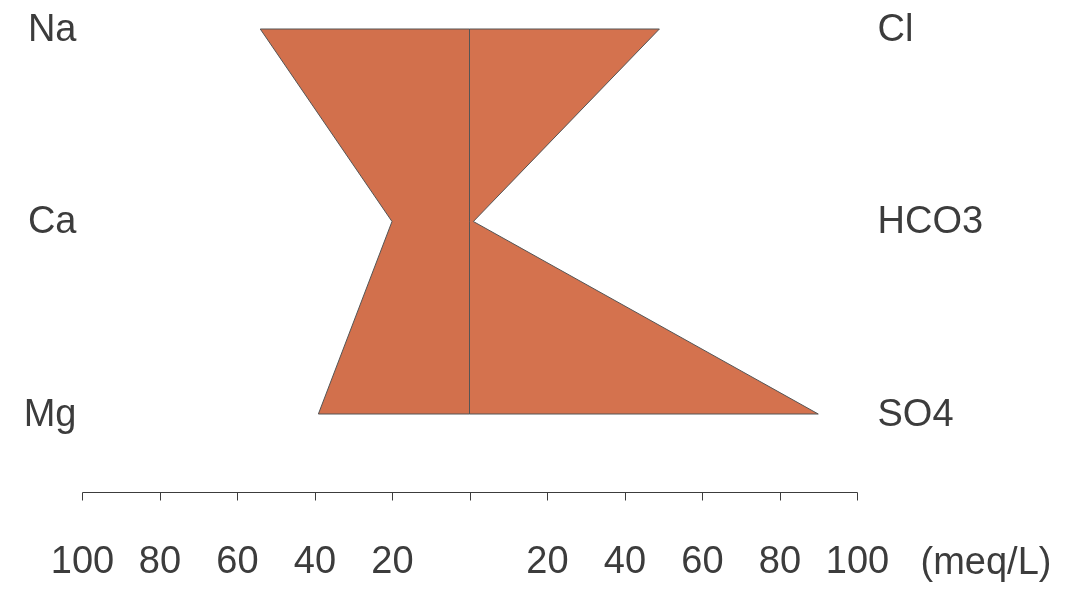  I want to click on y-tick-label: Na, so click(52, 27).